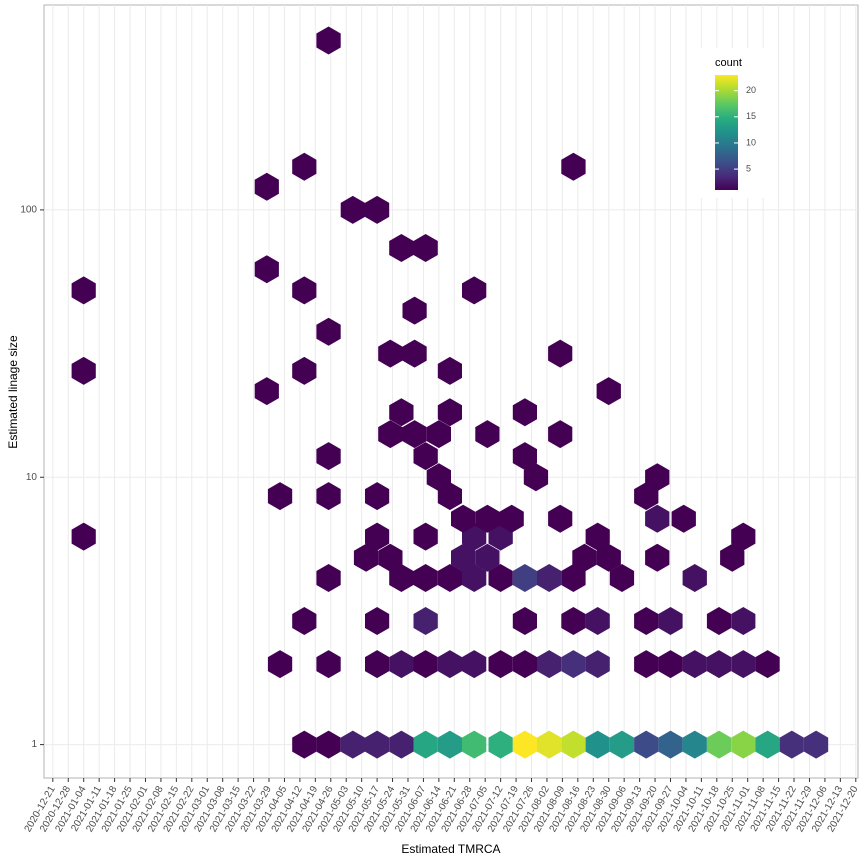 This screenshot has height=864, width=864. What do you see at coordinates (751, 142) in the screenshot?
I see `legend-tick-label: 10` at bounding box center [751, 142].